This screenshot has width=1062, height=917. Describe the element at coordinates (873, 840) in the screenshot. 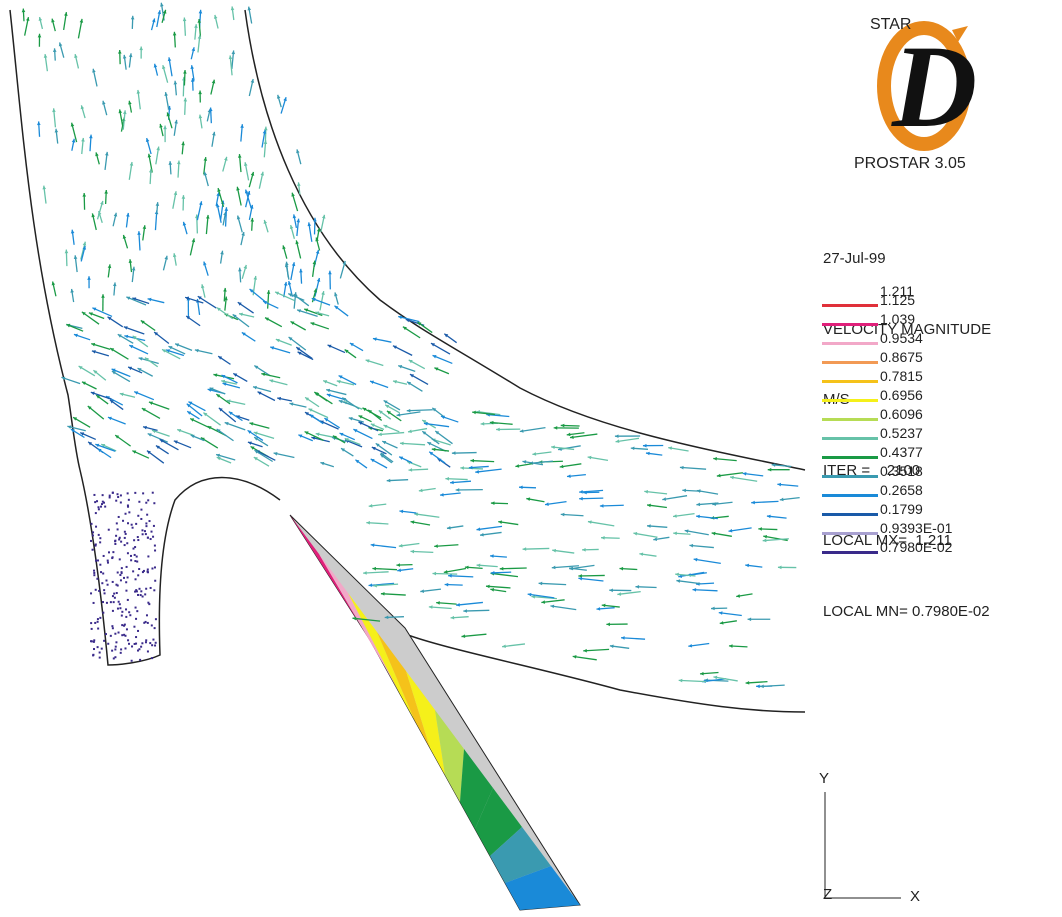

I see `axis-triad: Y Z X` at that location.